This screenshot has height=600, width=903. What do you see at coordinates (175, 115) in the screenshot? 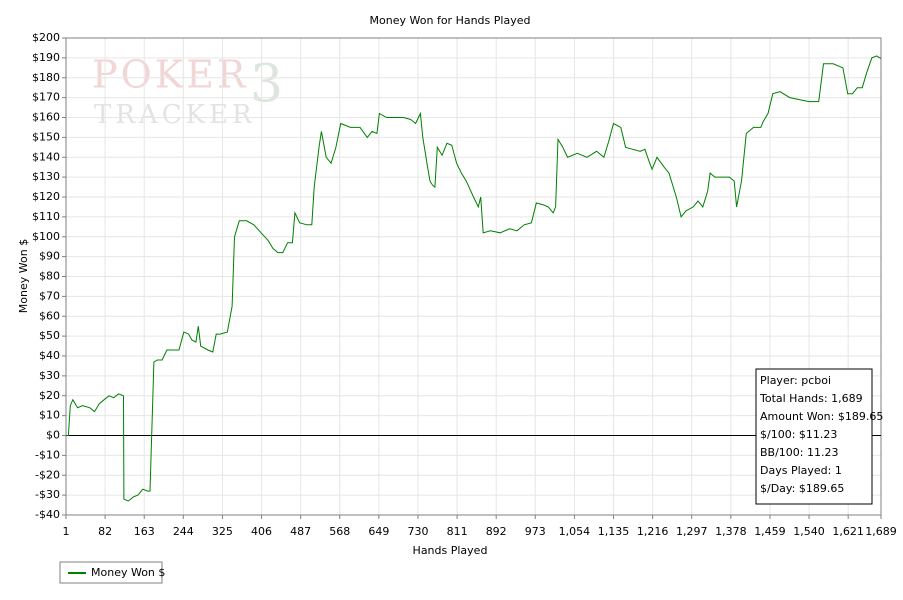
I see `watermark: TRACKER` at bounding box center [175, 115].